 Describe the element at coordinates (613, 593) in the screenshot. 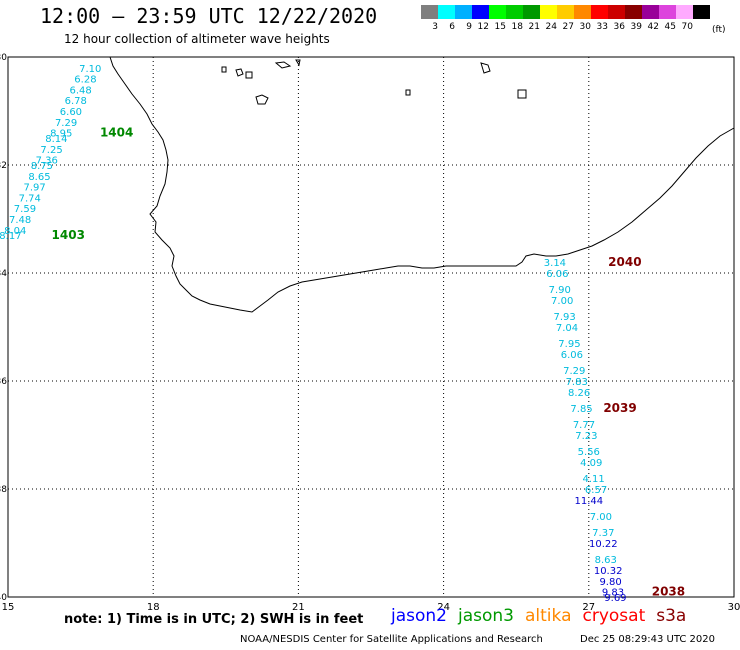

I see `wave-height-label: 9.83` at that location.